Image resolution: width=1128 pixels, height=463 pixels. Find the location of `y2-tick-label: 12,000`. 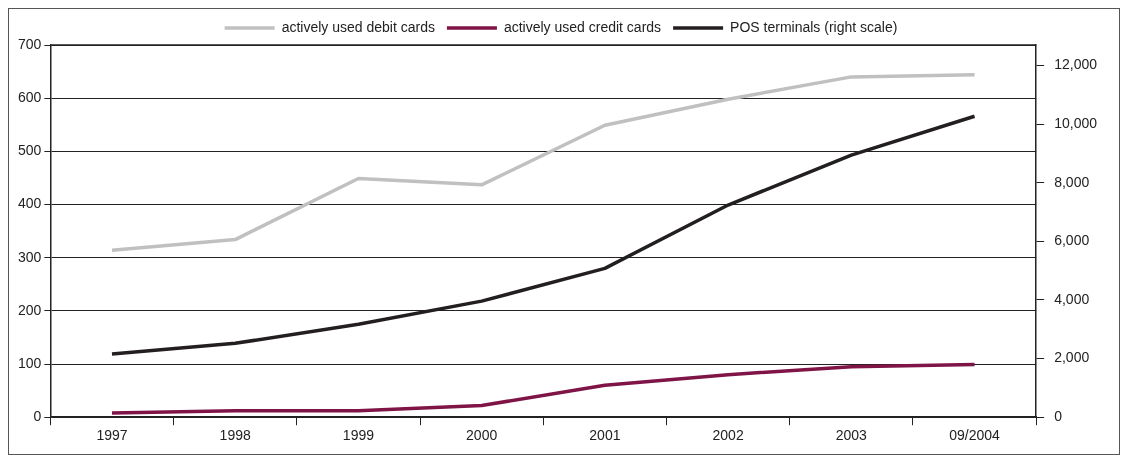

y2-tick-label: 12,000 is located at coordinates (1076, 64).